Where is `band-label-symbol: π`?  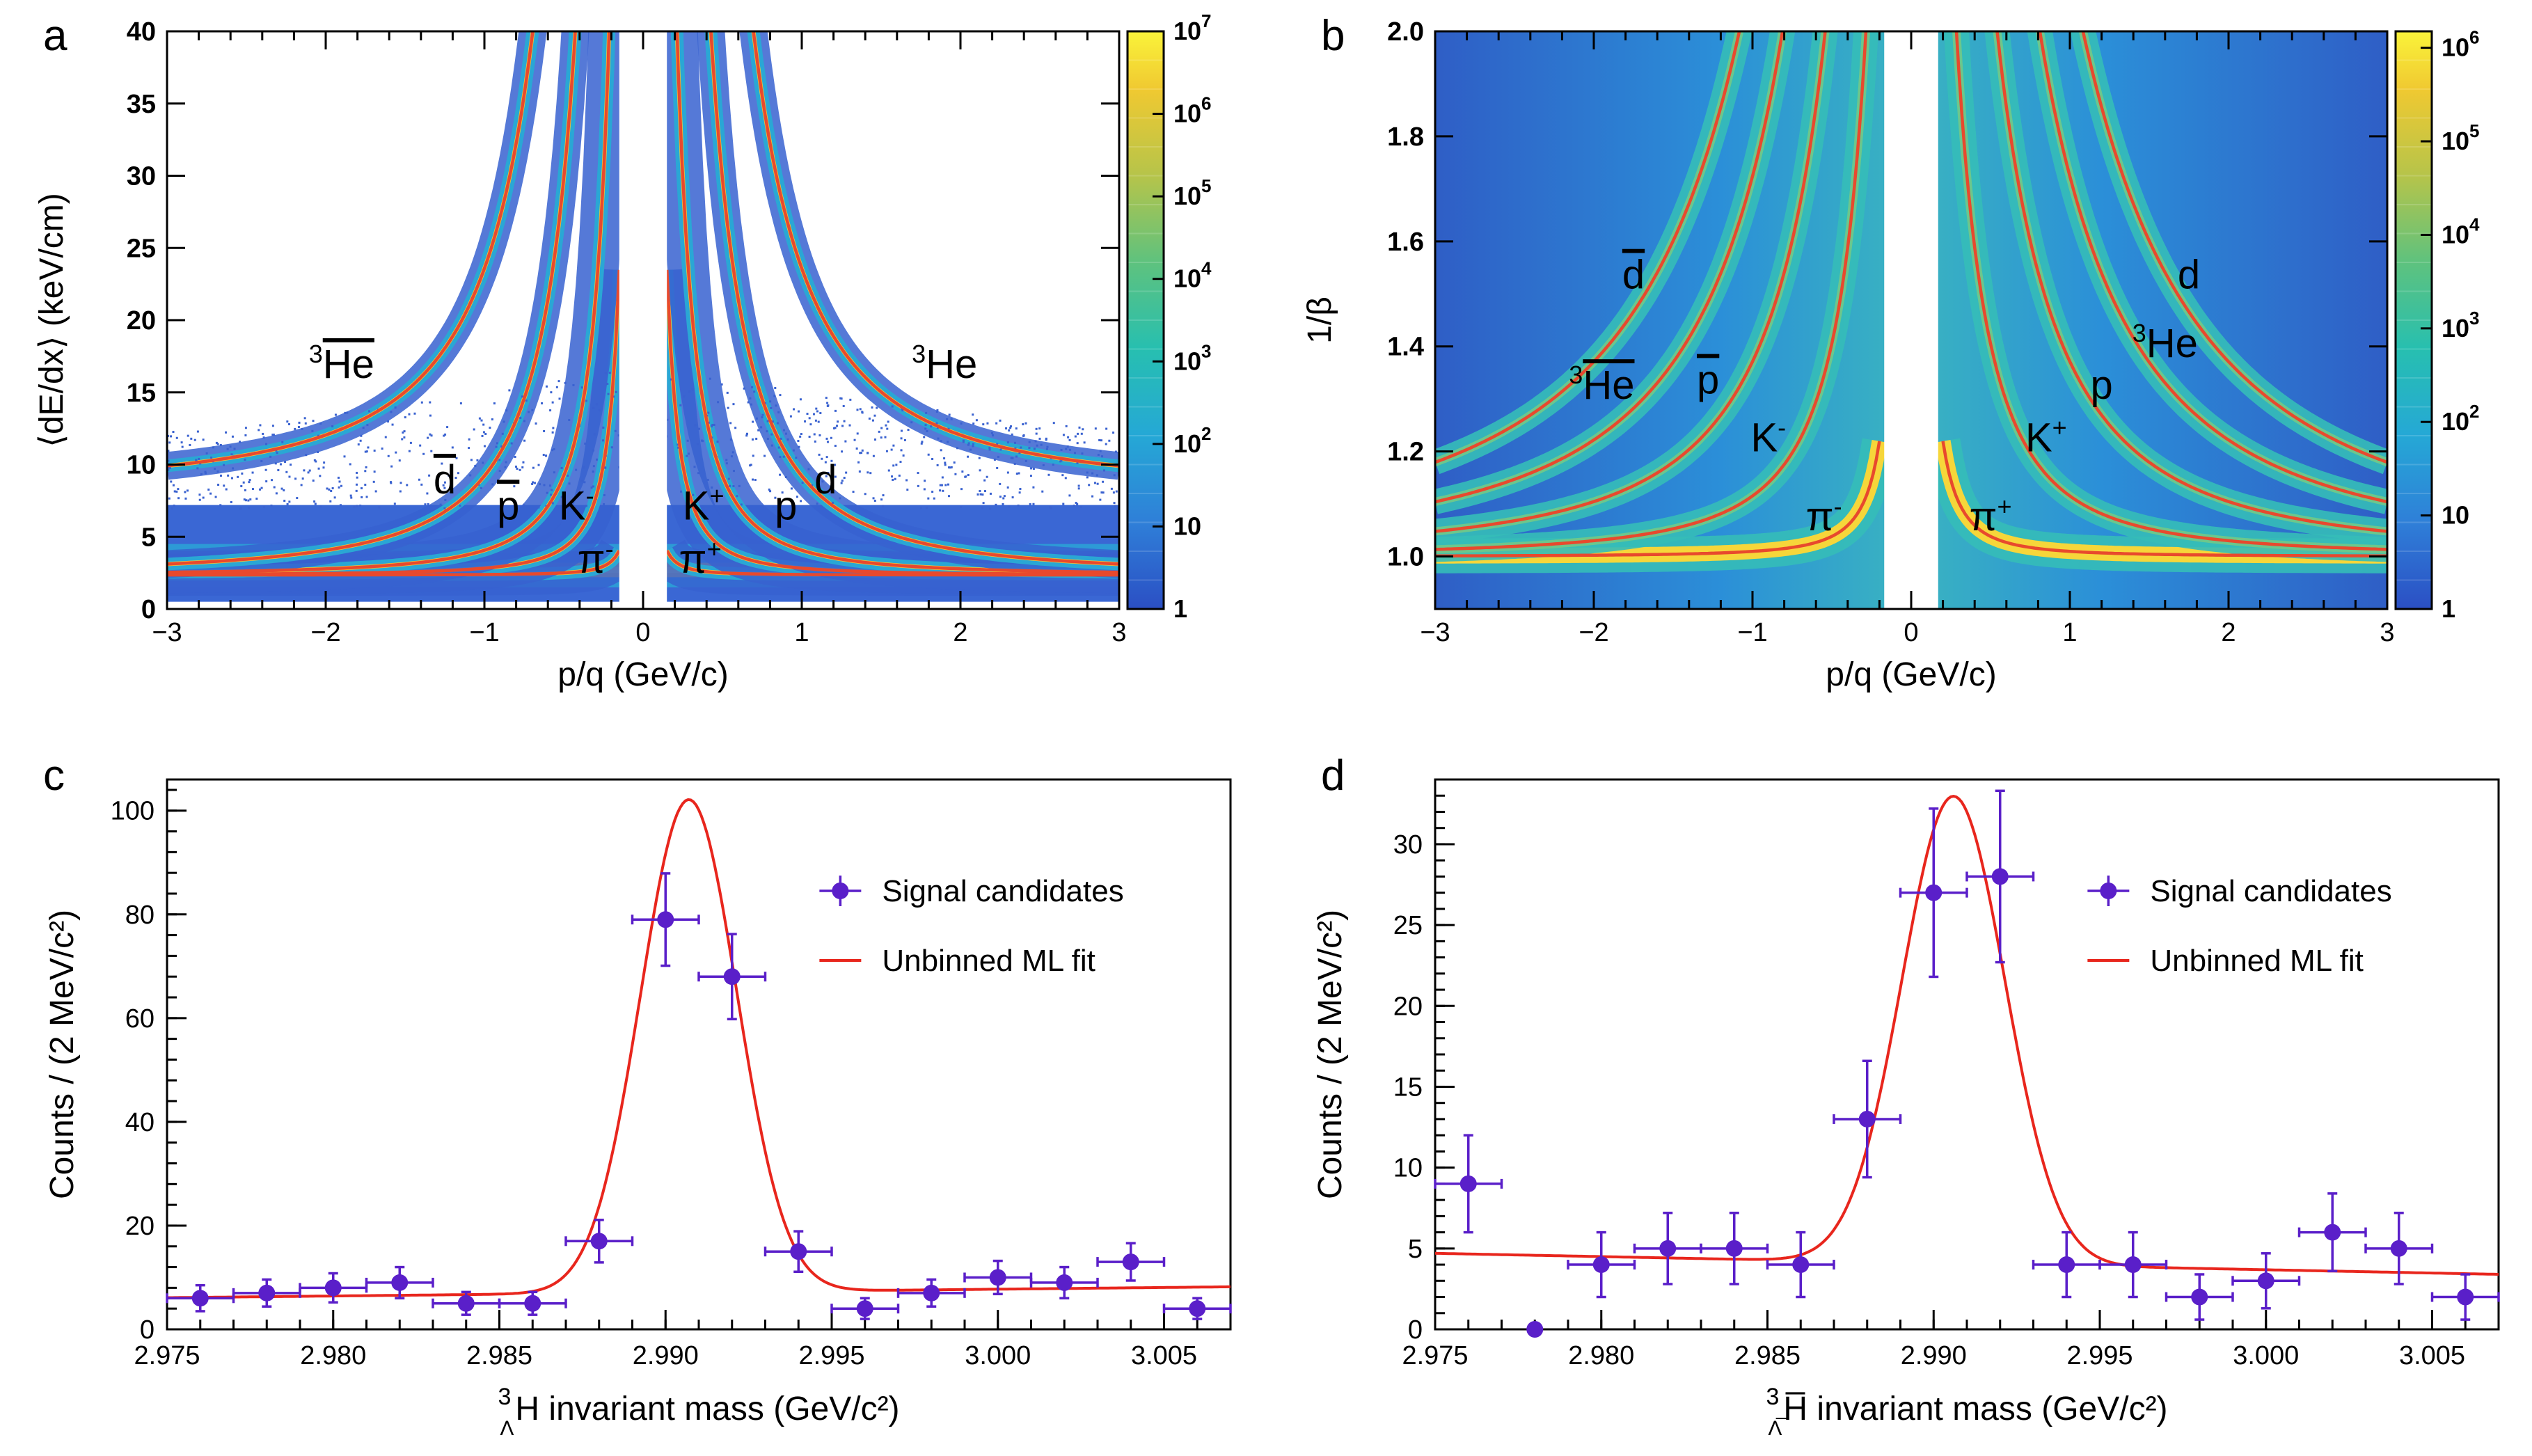 band-label-symbol: π is located at coordinates (1820, 517).